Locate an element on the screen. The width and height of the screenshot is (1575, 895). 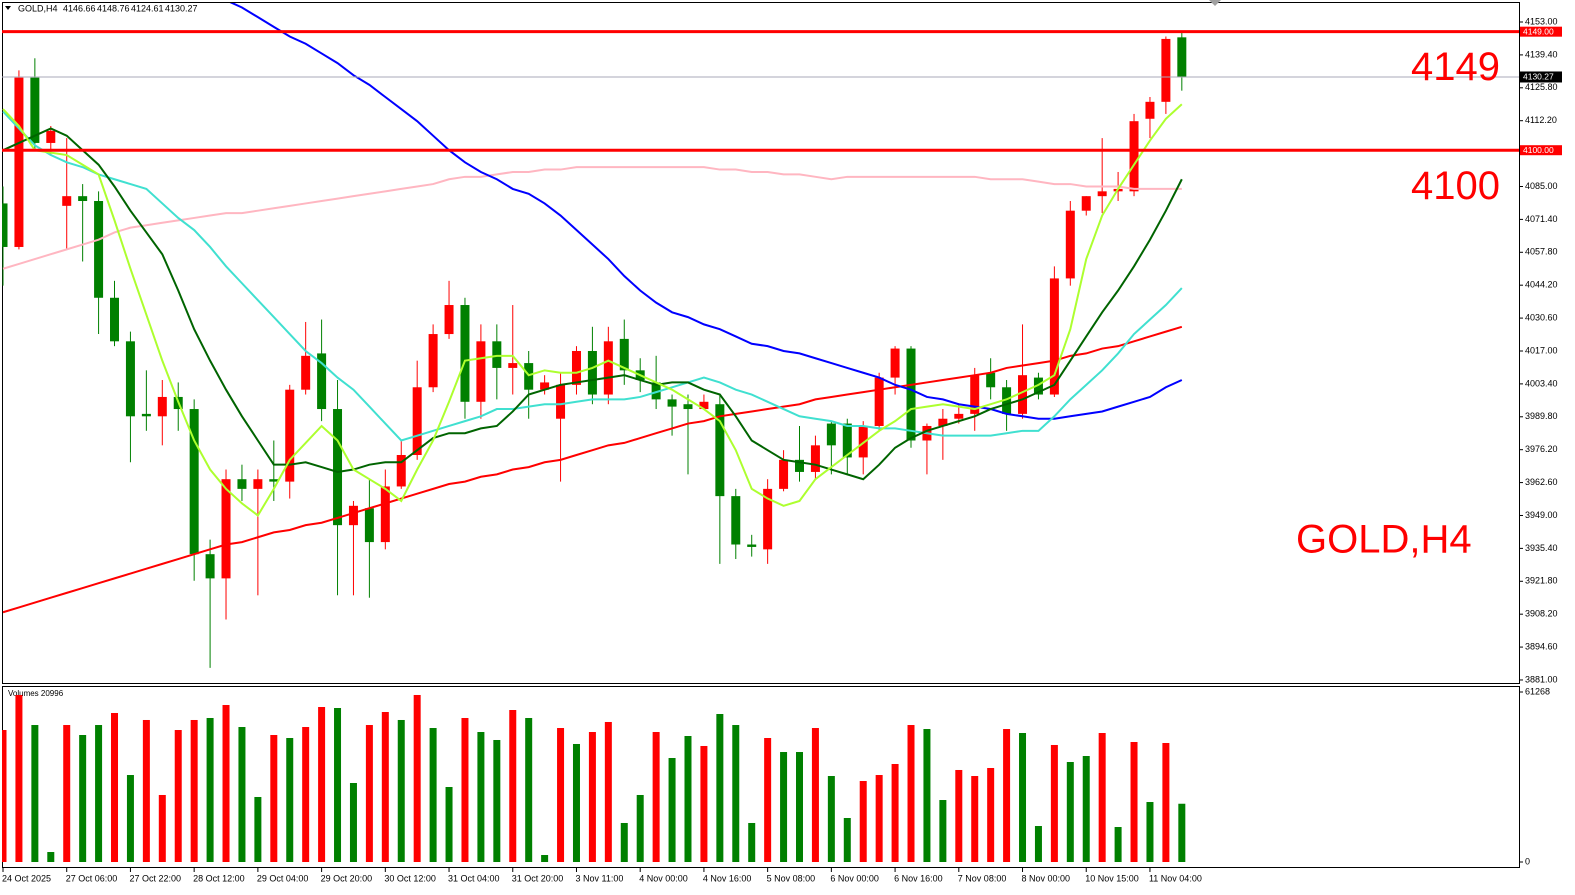
bid-tag is located at coordinates (1541, 77).